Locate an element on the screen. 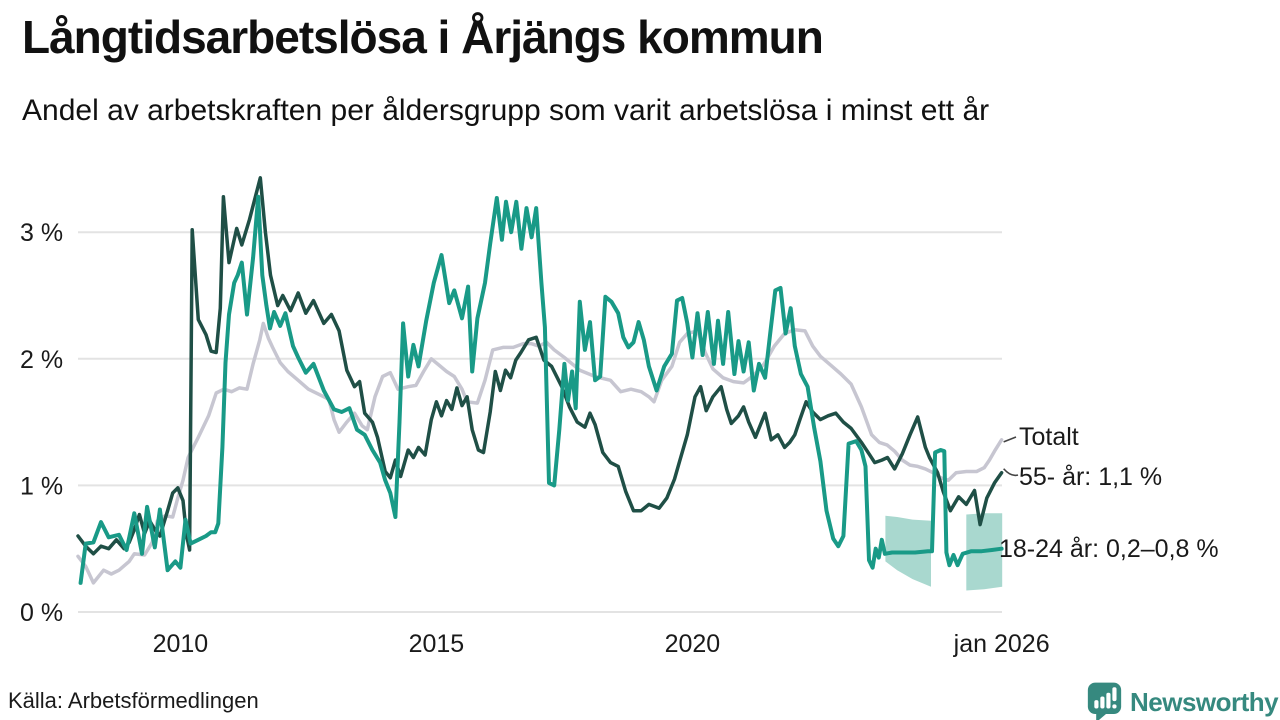 The width and height of the screenshot is (1280, 720). x-tick-label: jan 2026 is located at coordinates (1001, 644).